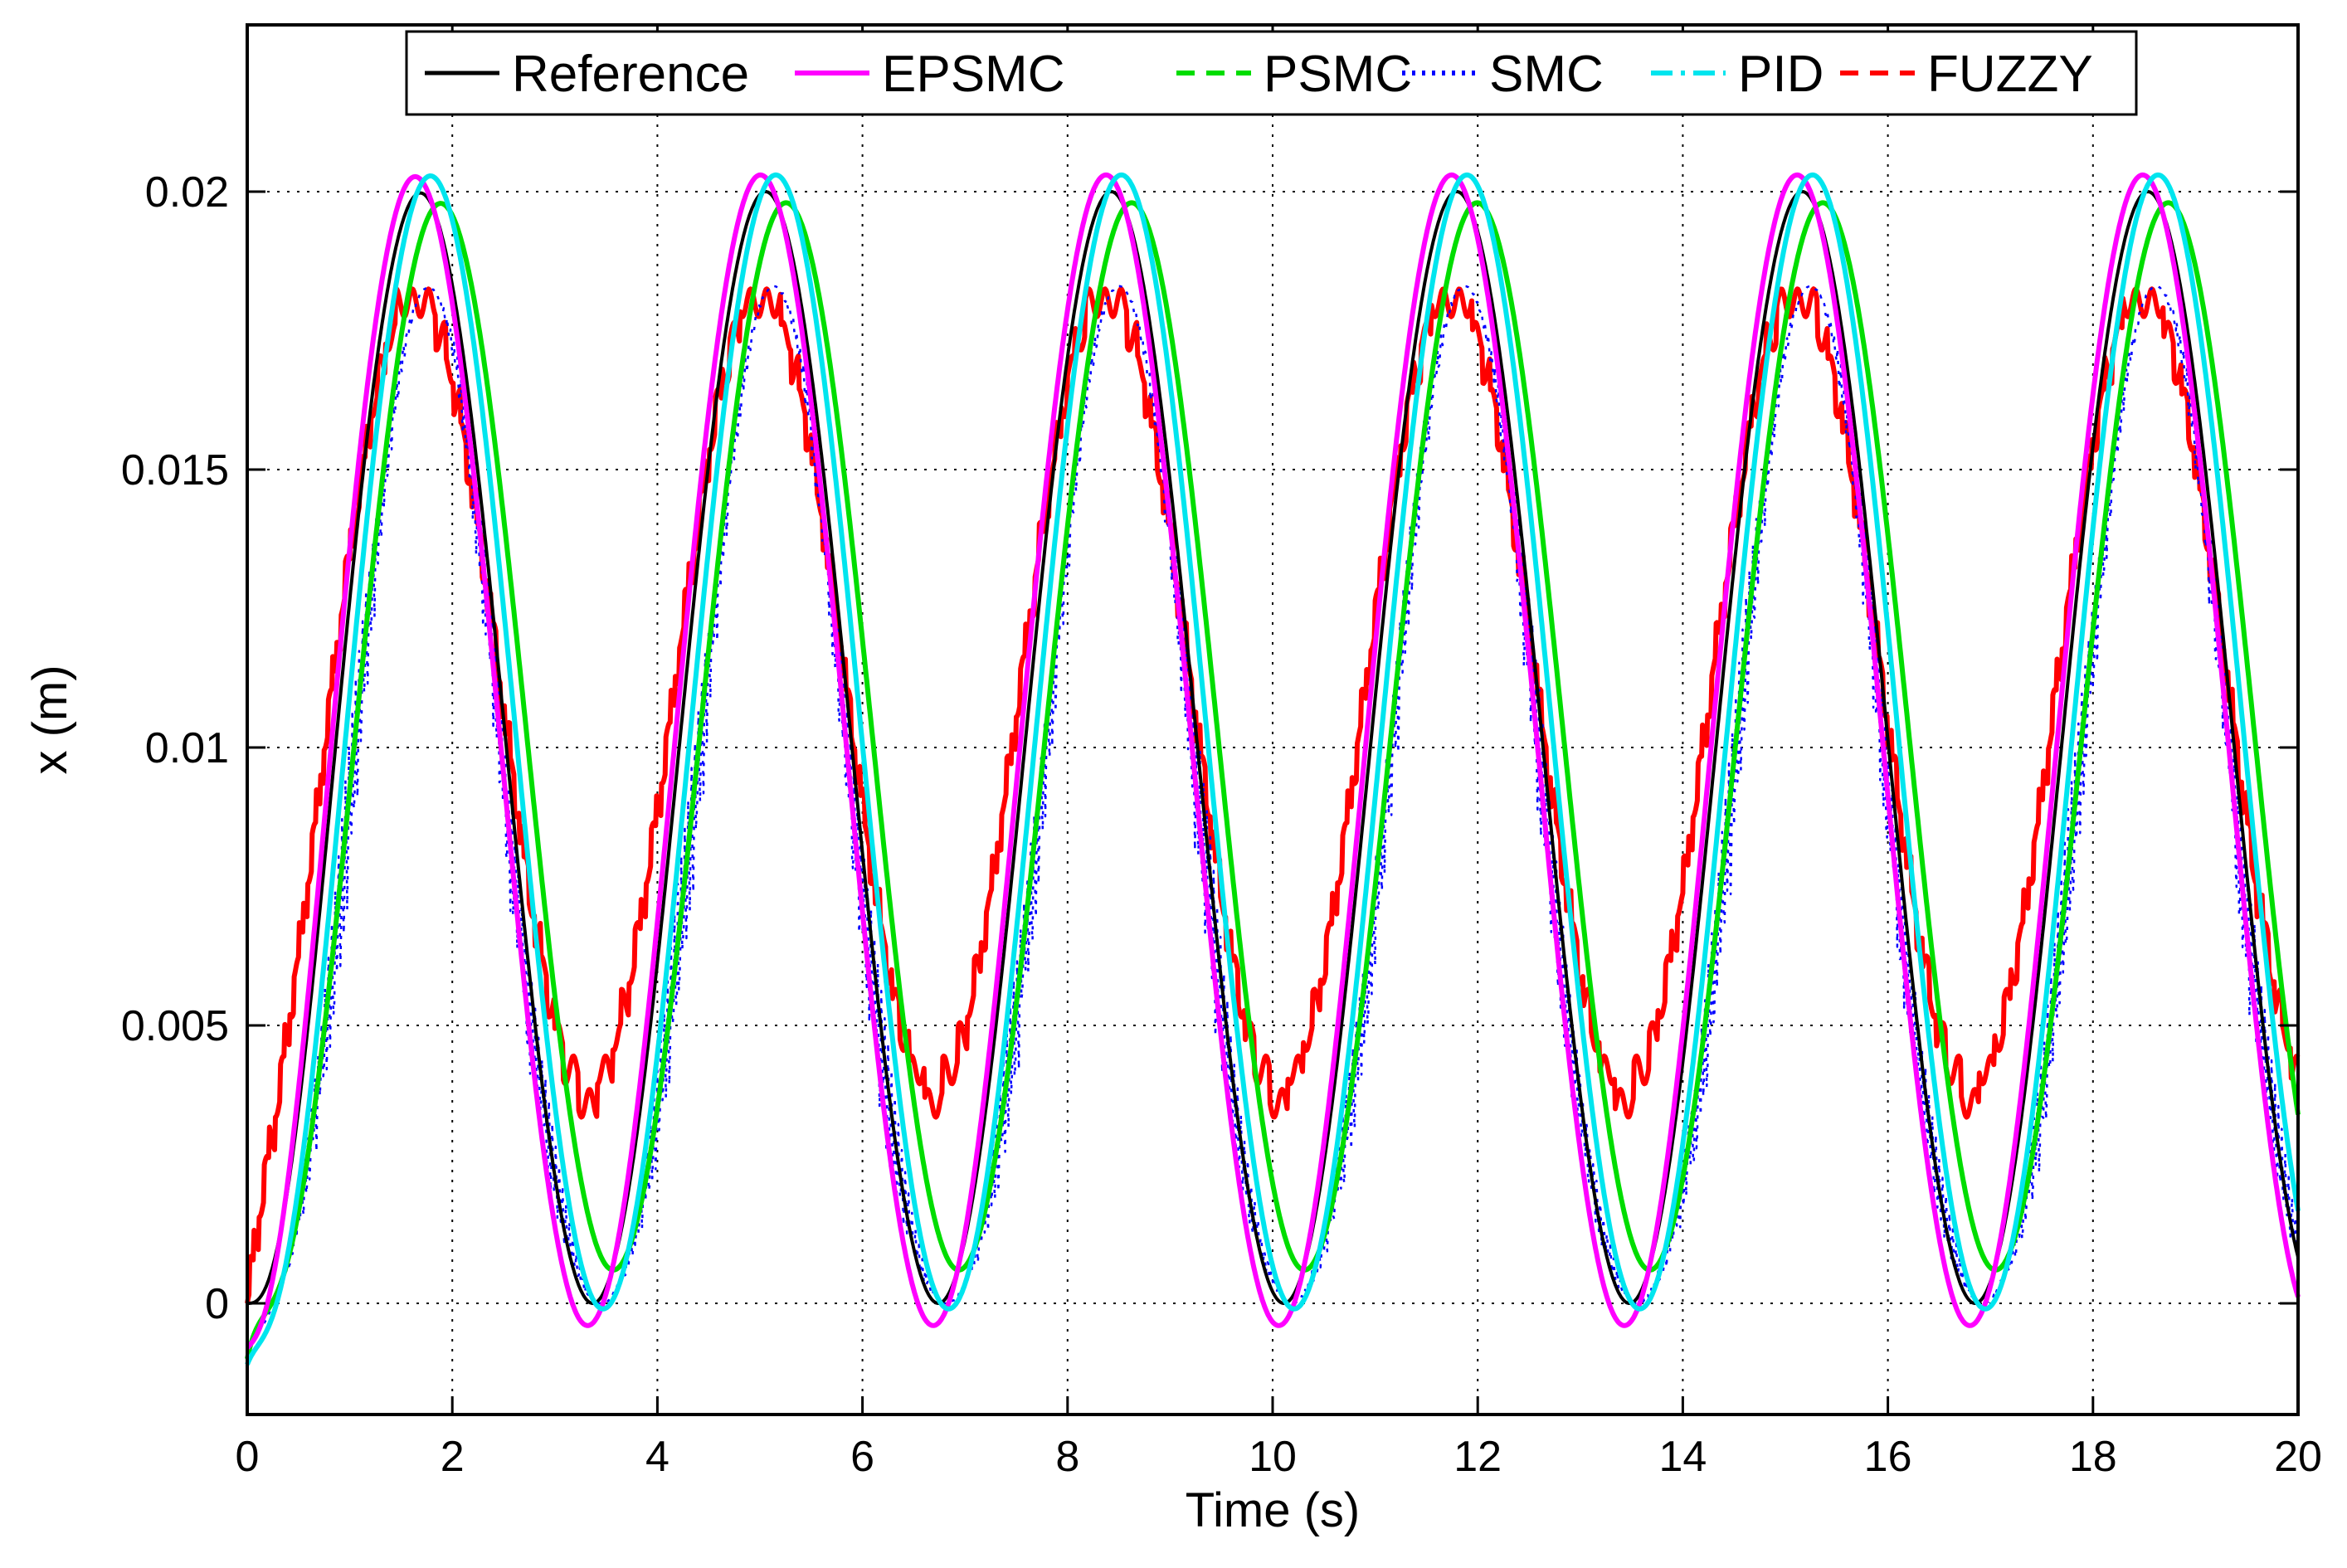  What do you see at coordinates (2093, 1457) in the screenshot?
I see `x-tick-label: 18` at bounding box center [2093, 1457].